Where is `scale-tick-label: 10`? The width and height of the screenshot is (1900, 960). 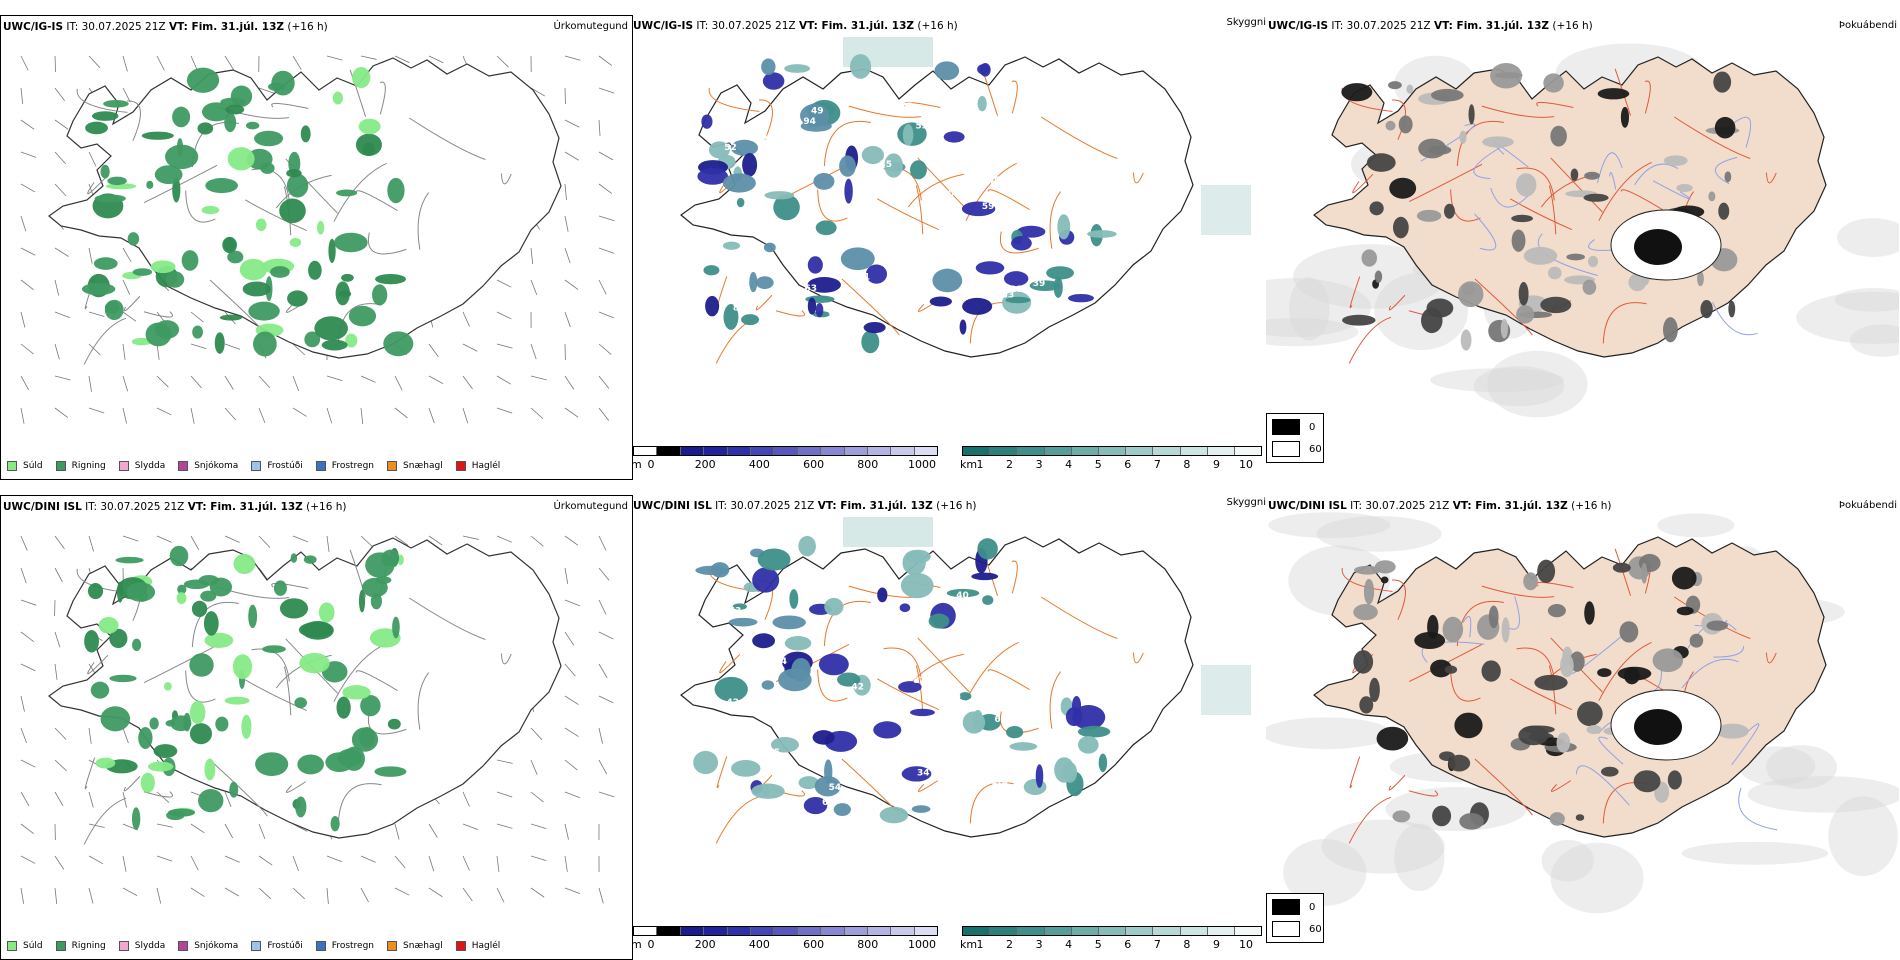
scale-tick-label: 10 is located at coordinates (1246, 464).